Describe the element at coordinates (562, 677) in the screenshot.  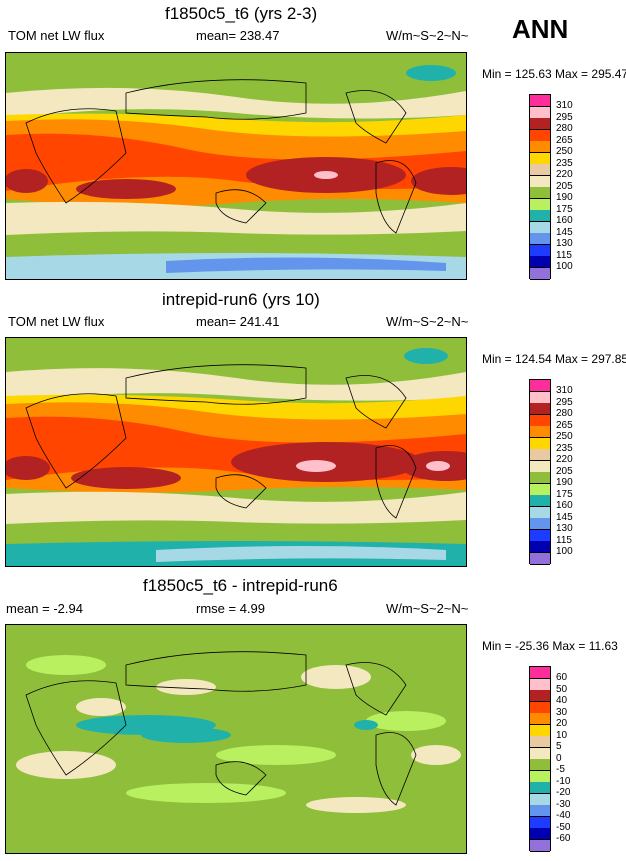
I see `legend-label: 60` at that location.